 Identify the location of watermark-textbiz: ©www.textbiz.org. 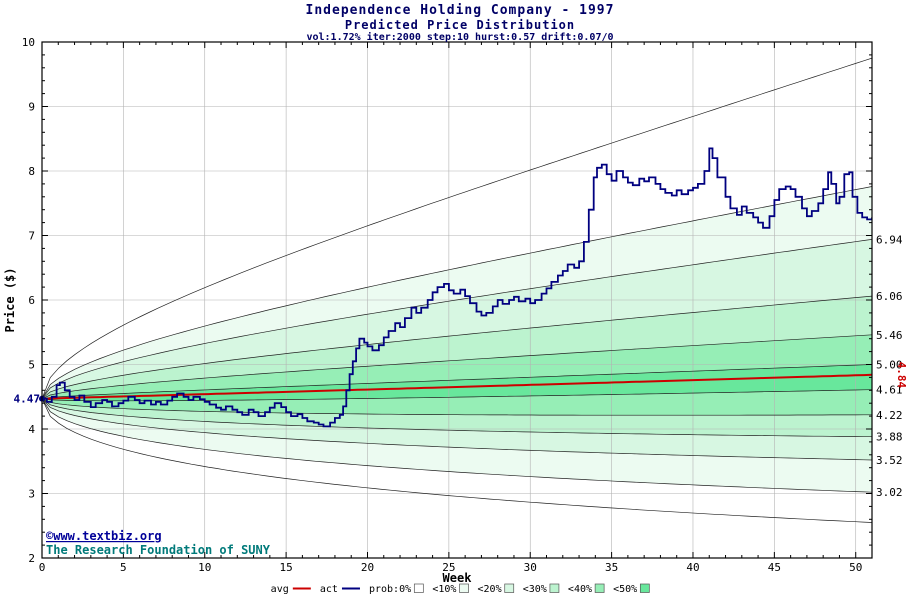
(104, 536).